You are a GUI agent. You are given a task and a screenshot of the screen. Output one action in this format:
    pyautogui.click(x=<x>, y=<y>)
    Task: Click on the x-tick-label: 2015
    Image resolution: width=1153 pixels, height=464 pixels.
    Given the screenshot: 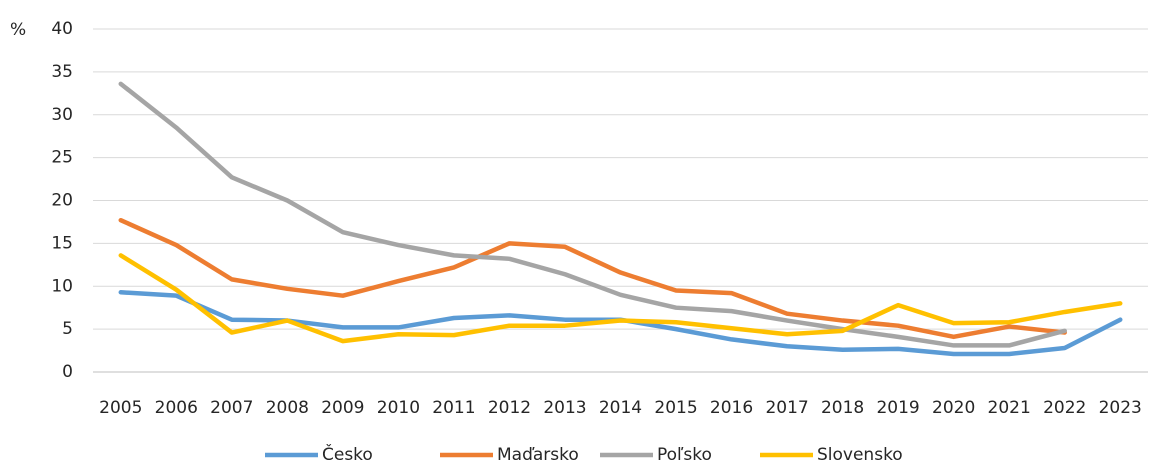 What is the action you would take?
    pyautogui.click(x=675, y=408)
    